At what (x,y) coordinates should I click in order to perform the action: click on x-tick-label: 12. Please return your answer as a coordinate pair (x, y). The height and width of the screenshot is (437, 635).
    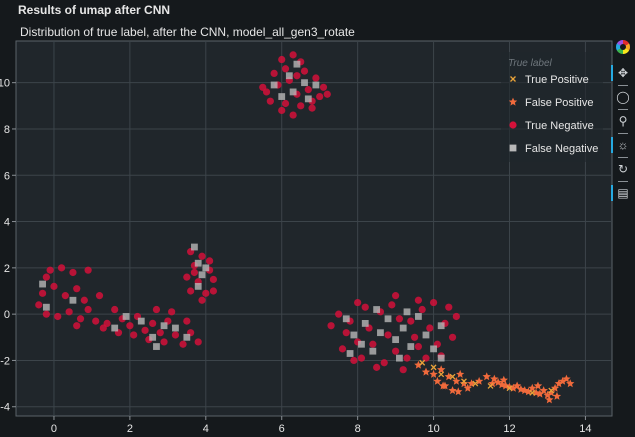
    Looking at the image, I should click on (509, 429).